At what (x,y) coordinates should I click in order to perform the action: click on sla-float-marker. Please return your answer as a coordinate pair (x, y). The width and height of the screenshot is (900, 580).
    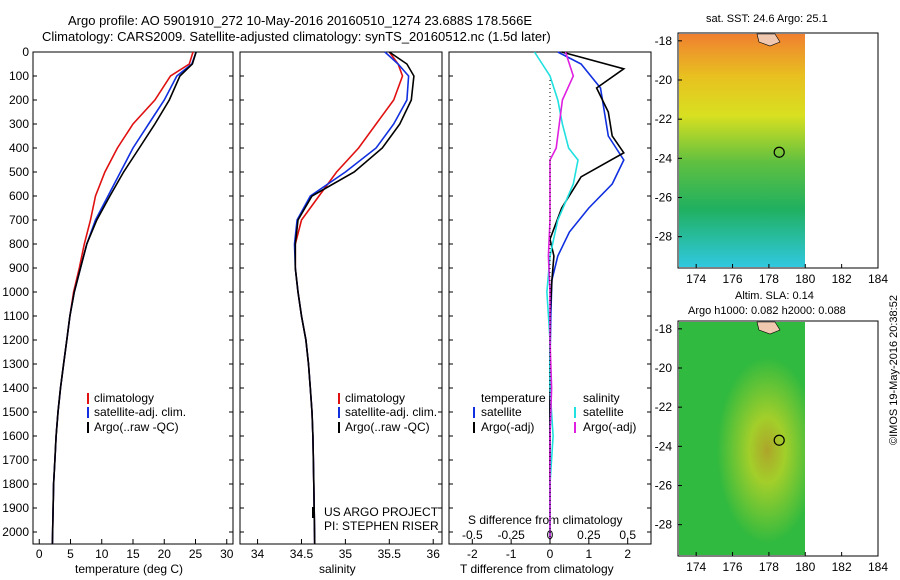
    Looking at the image, I should click on (779, 440).